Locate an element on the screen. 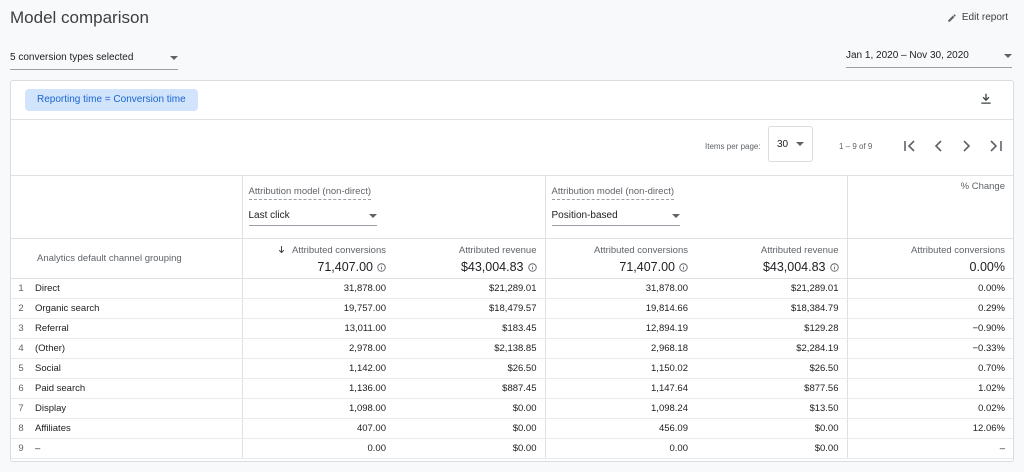 The image size is (1024, 472). metric-value: $129.28 is located at coordinates (771, 328).